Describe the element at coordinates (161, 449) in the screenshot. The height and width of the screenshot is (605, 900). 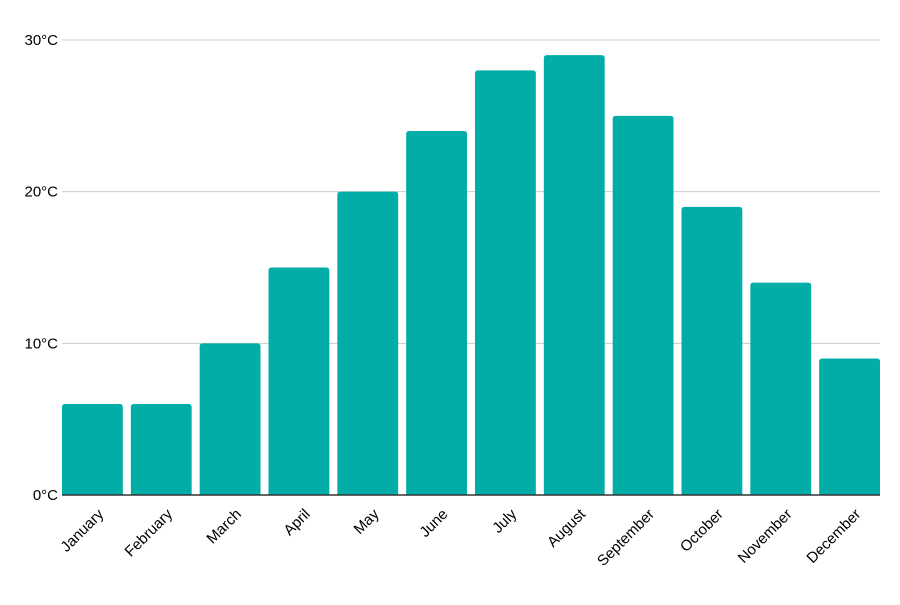
I see `bar-february` at that location.